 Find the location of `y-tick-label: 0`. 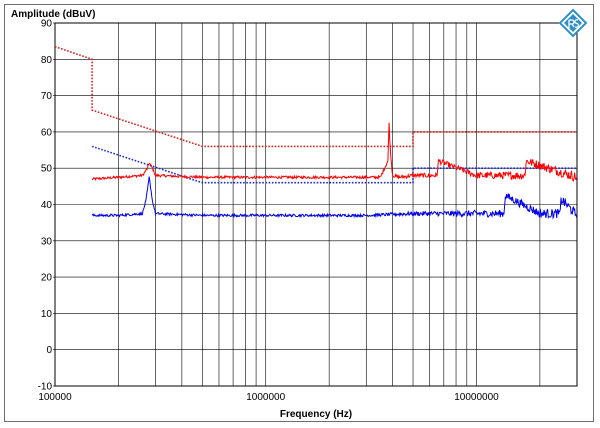

y-tick-label: 0 is located at coordinates (49, 350).